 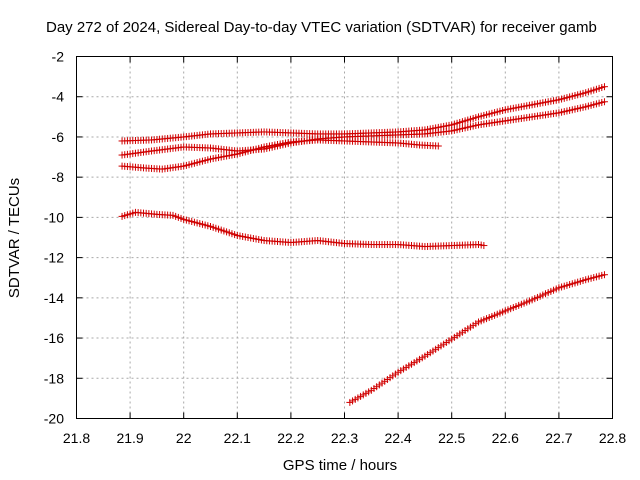 I want to click on x-tick-label: 22.2, so click(x=290, y=438).